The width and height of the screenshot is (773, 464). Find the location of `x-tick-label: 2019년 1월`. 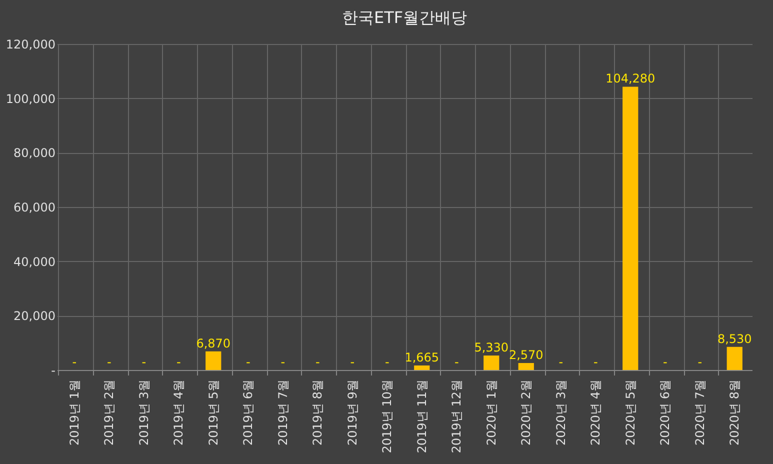

x-tick-label: 2019년 1월 is located at coordinates (74, 413).